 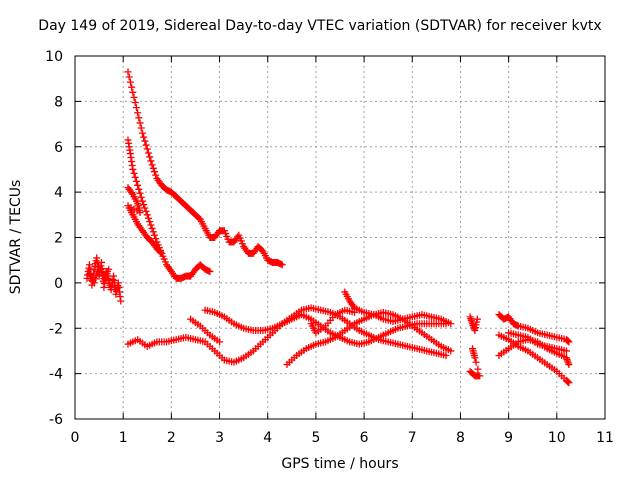 I want to click on y-tick-label: 6, so click(x=58, y=148).